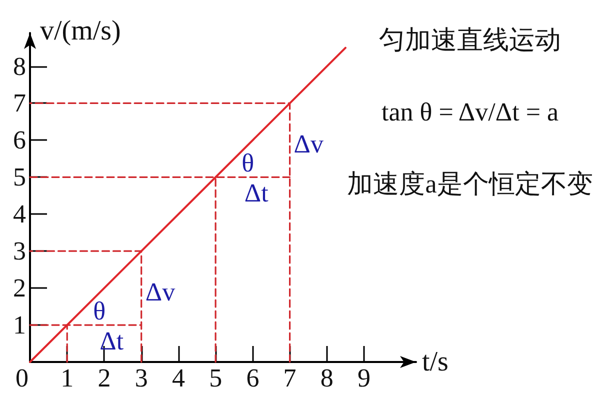 This screenshot has width=604, height=401. I want to click on x-tick-label: 0, so click(22, 378).